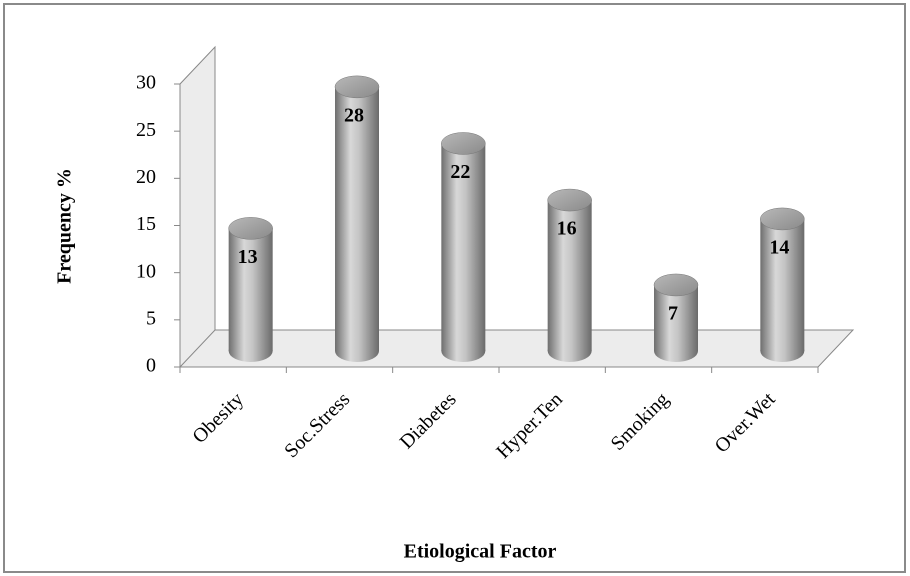 The image size is (910, 576). What do you see at coordinates (151, 366) in the screenshot?
I see `y-tick-label: 0` at bounding box center [151, 366].